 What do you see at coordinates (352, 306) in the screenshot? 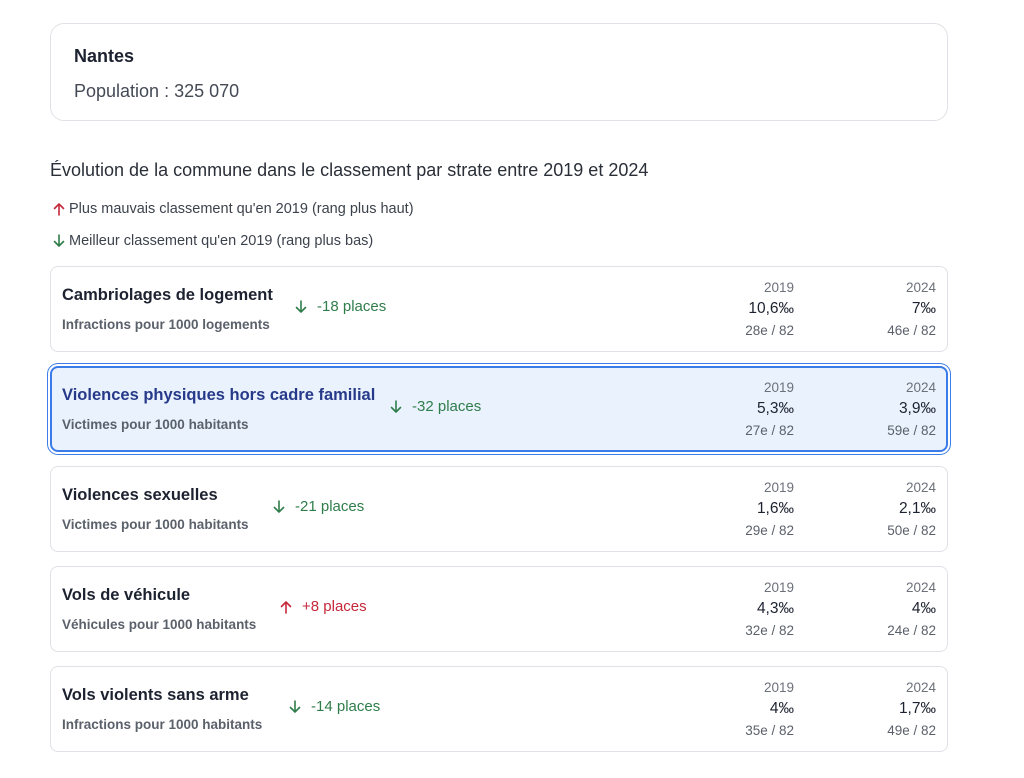
I see `ranking-delta-label: -18 places` at bounding box center [352, 306].